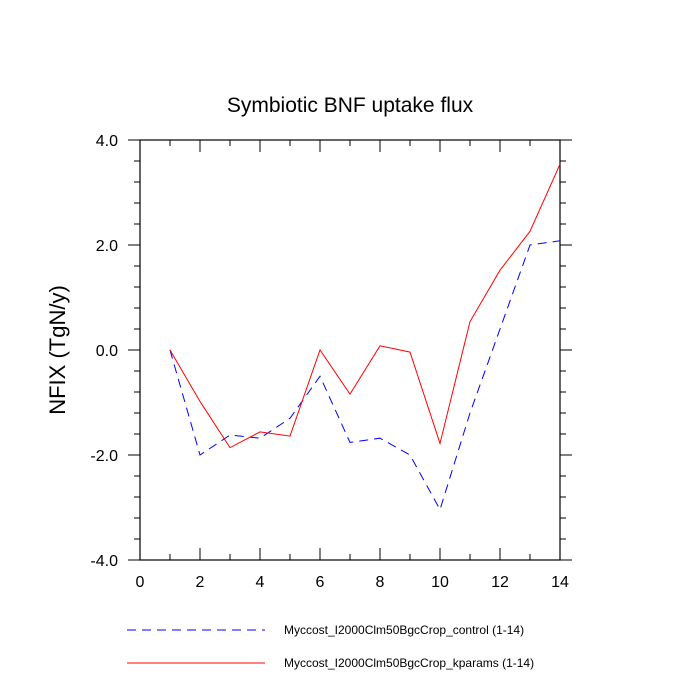 Image resolution: width=700 pixels, height=700 pixels. Describe the element at coordinates (57, 350) in the screenshot. I see `y-axis-label: NFIX (TgN/y)` at that location.